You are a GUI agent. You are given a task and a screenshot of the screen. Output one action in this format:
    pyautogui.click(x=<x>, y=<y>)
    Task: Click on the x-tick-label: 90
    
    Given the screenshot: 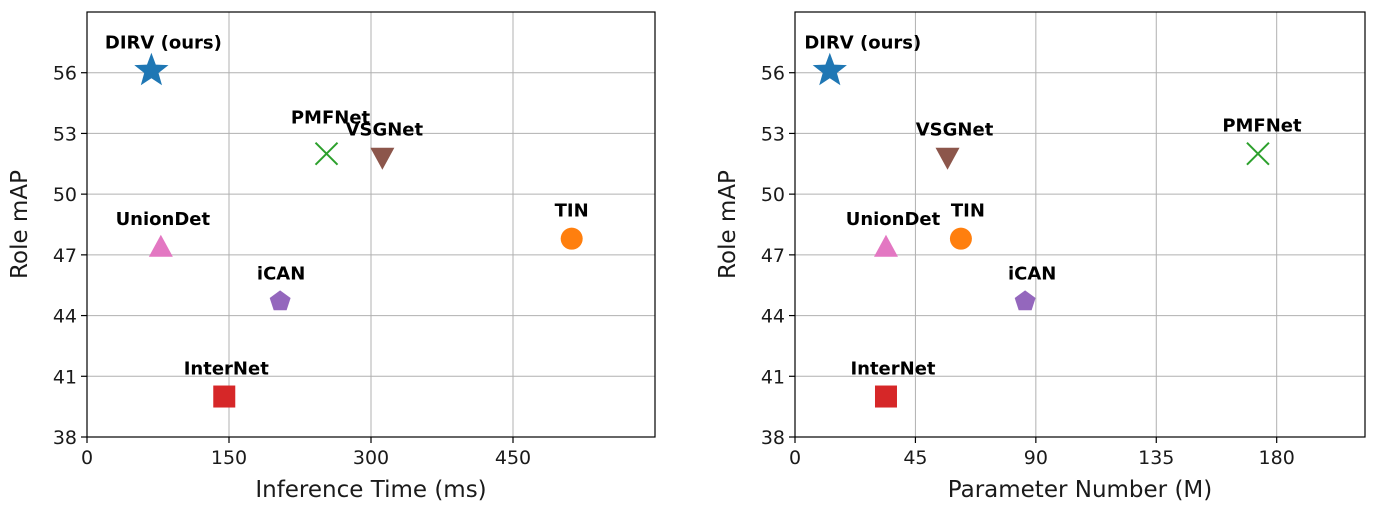 What is the action you would take?
    pyautogui.click(x=1036, y=458)
    